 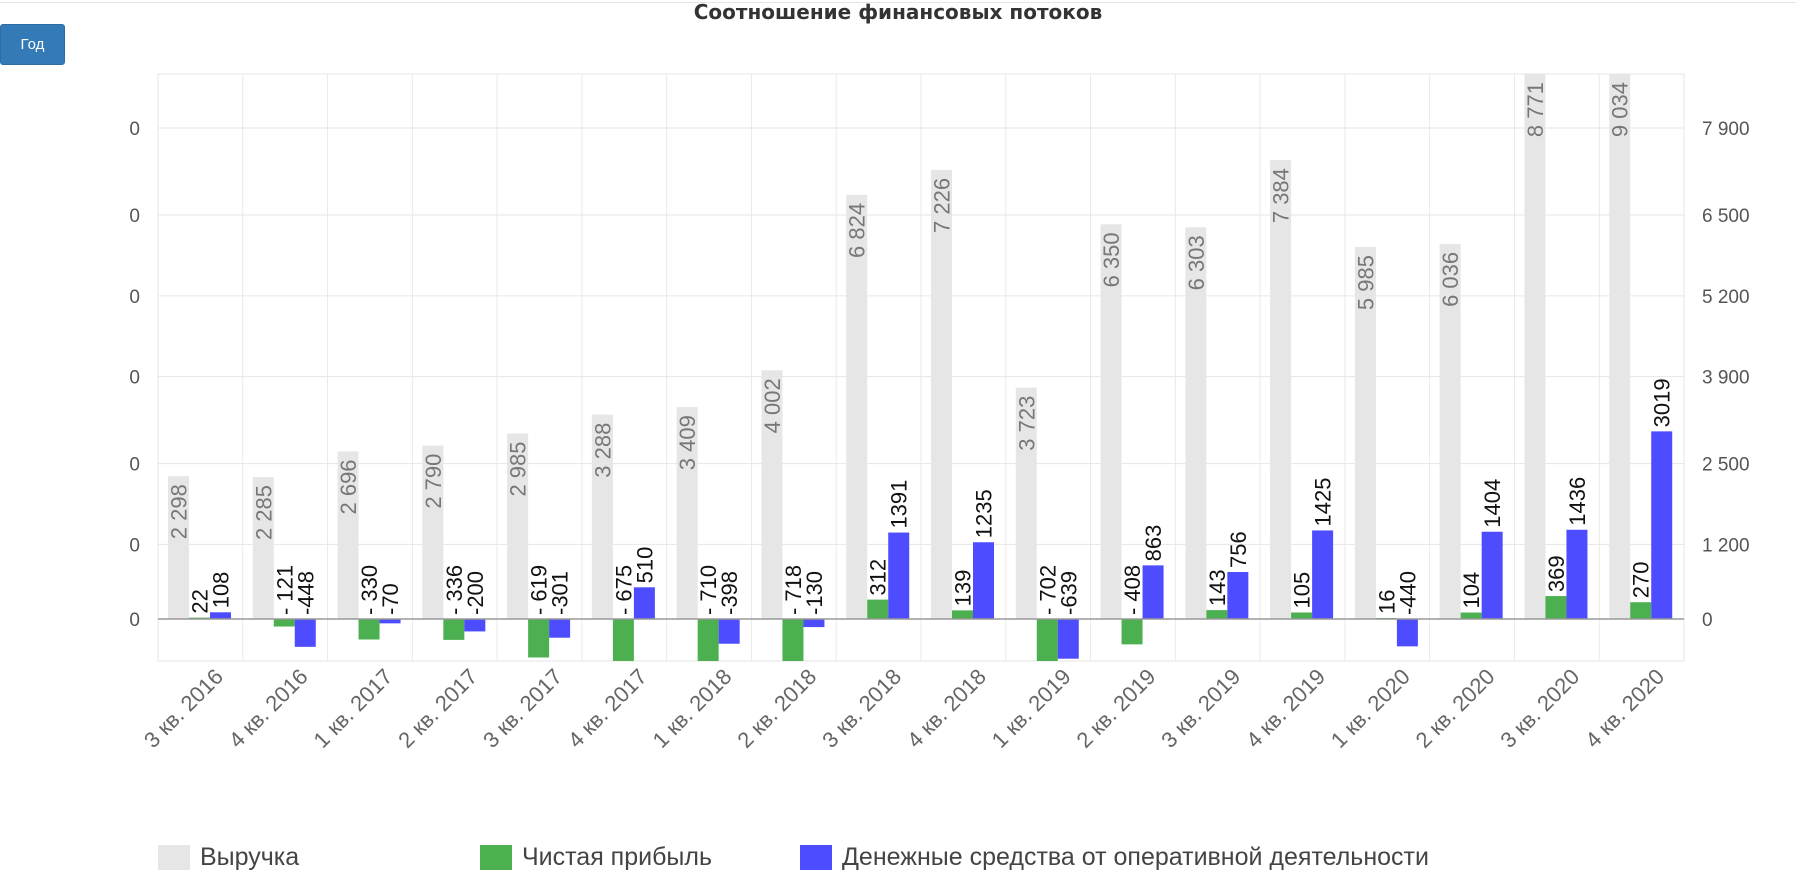 I want to click on data-label-revenue: 6 350, so click(x=1111, y=259).